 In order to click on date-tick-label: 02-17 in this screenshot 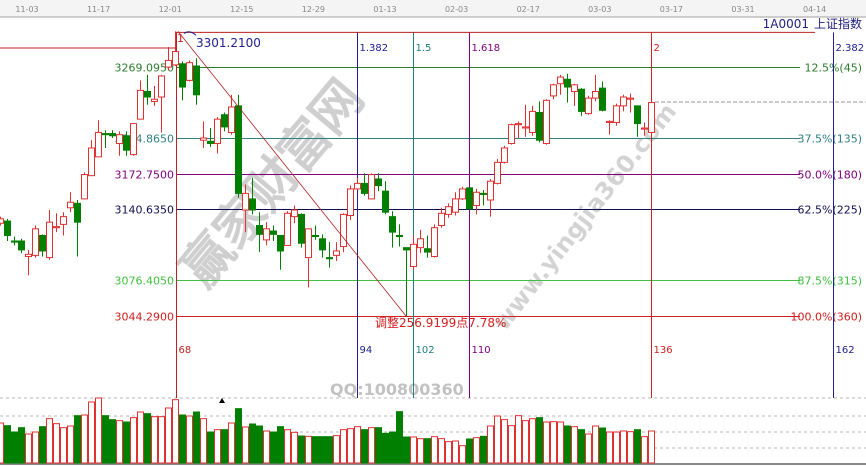, I will do `click(528, 9)`.